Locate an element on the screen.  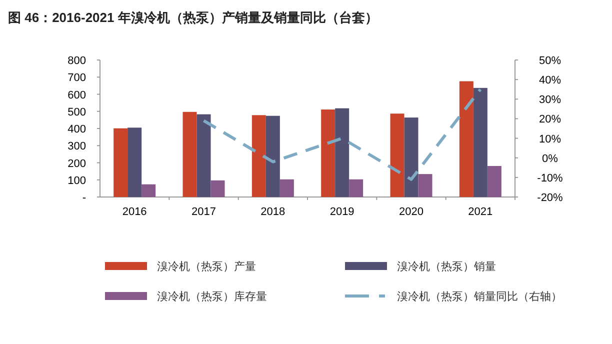
legend-label: 溴冷机（热泵）销量 is located at coordinates (446, 267).